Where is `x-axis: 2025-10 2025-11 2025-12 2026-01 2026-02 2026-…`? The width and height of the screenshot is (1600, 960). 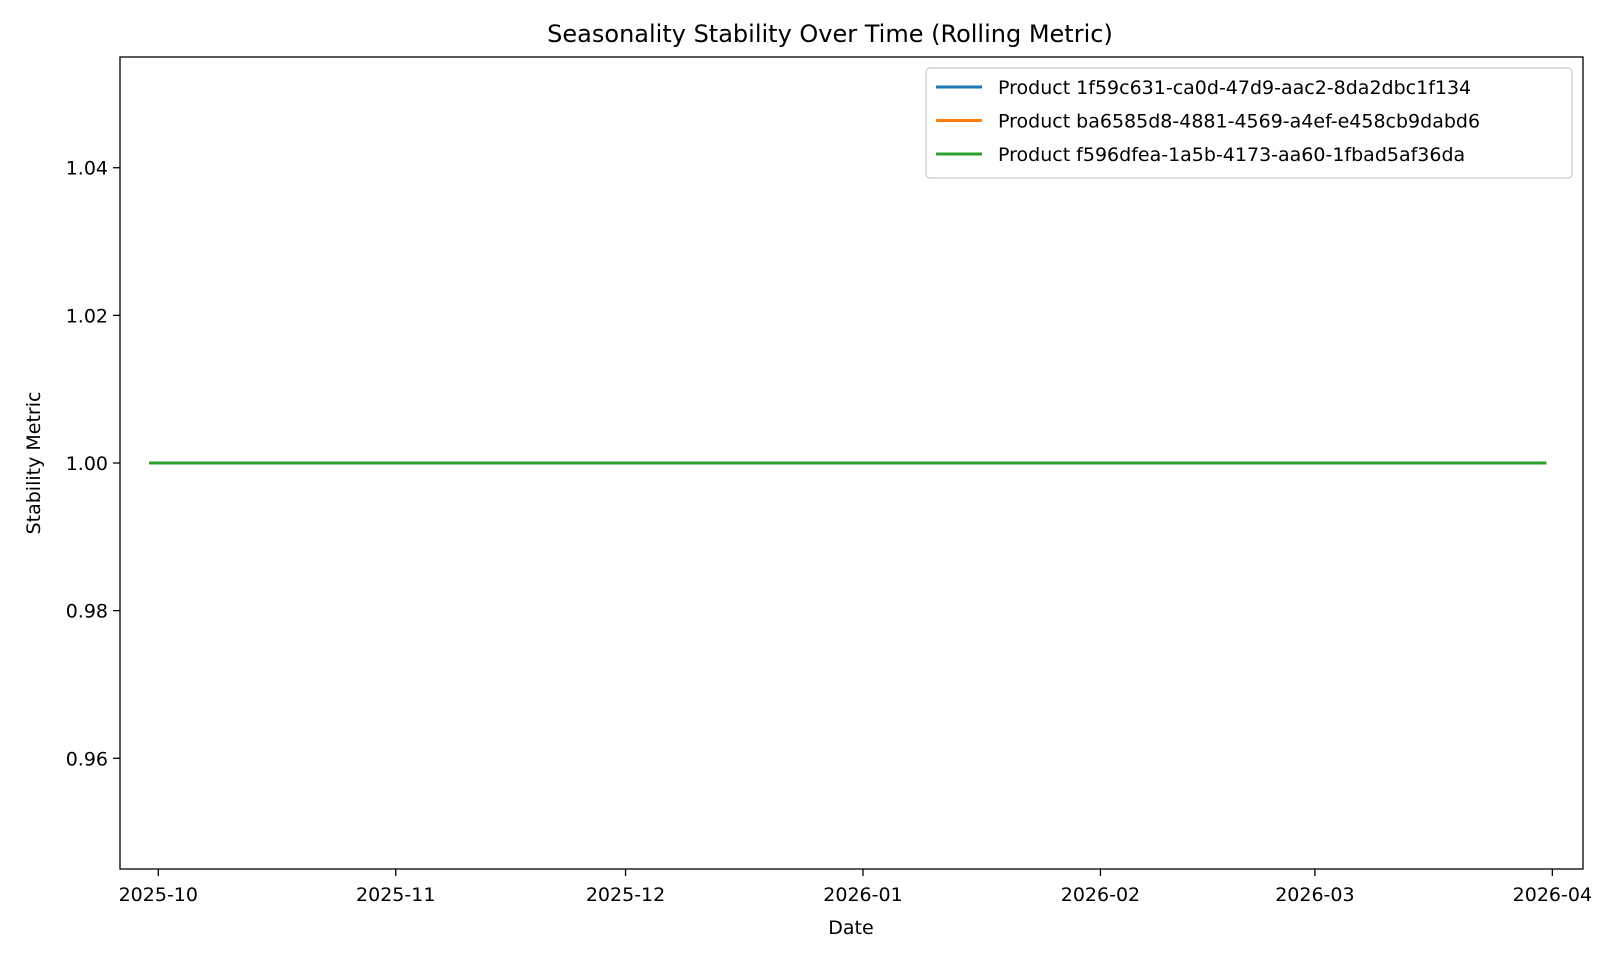
x-axis: 2025-10 2025-11 2025-12 2026-01 2026-02 2026-… is located at coordinates (855, 887).